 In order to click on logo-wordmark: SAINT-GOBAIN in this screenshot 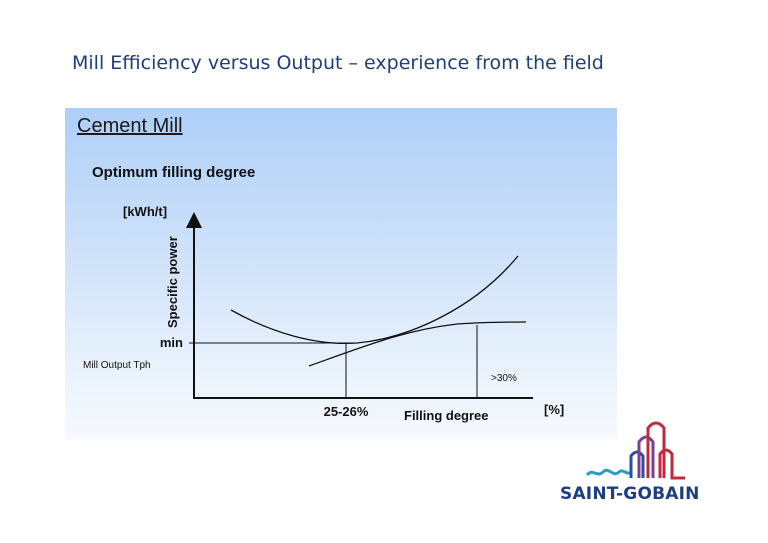, I will do `click(630, 494)`.